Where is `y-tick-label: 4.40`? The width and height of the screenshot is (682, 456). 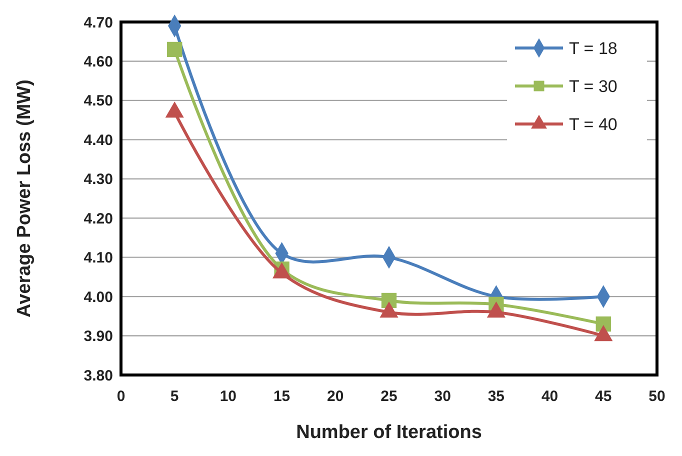 y-tick-label: 4.40 is located at coordinates (98, 140).